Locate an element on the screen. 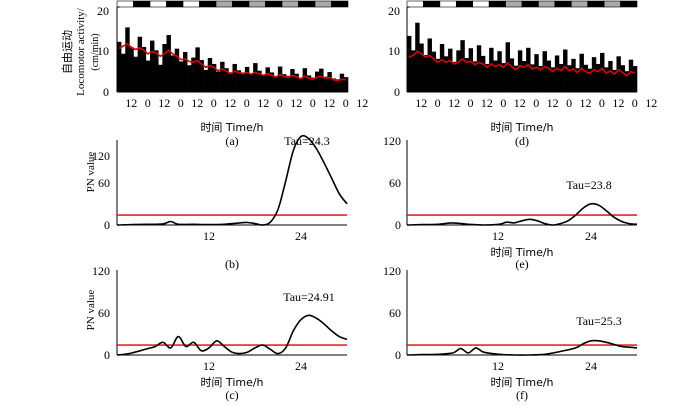 The height and width of the screenshot is (406, 700). panel-f-periodogram: 0 60 120 12 24 Tau=25.3 时间 Time/h (f) is located at coordinates (510, 333).